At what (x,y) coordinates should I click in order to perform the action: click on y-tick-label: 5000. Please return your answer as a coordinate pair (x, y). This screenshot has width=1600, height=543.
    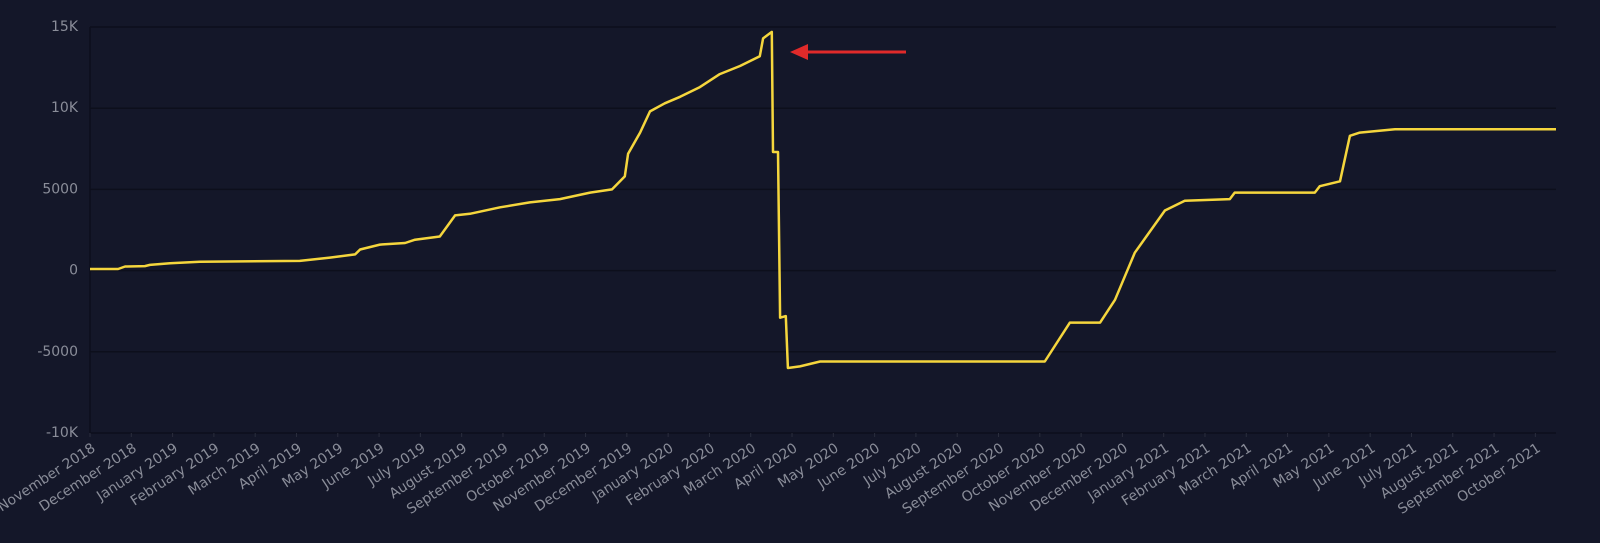
    Looking at the image, I should click on (60, 189).